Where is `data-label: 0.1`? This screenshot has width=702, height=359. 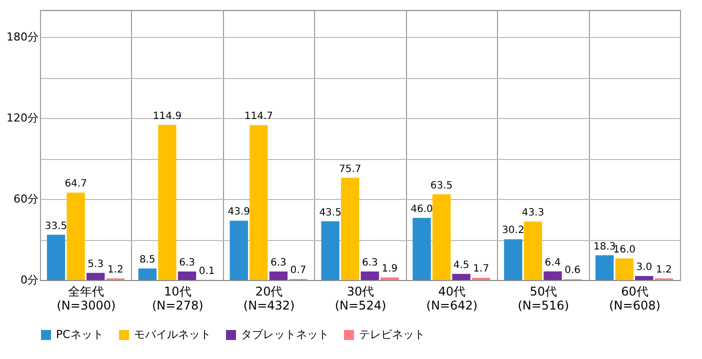
data-label: 0.1 is located at coordinates (206, 271).